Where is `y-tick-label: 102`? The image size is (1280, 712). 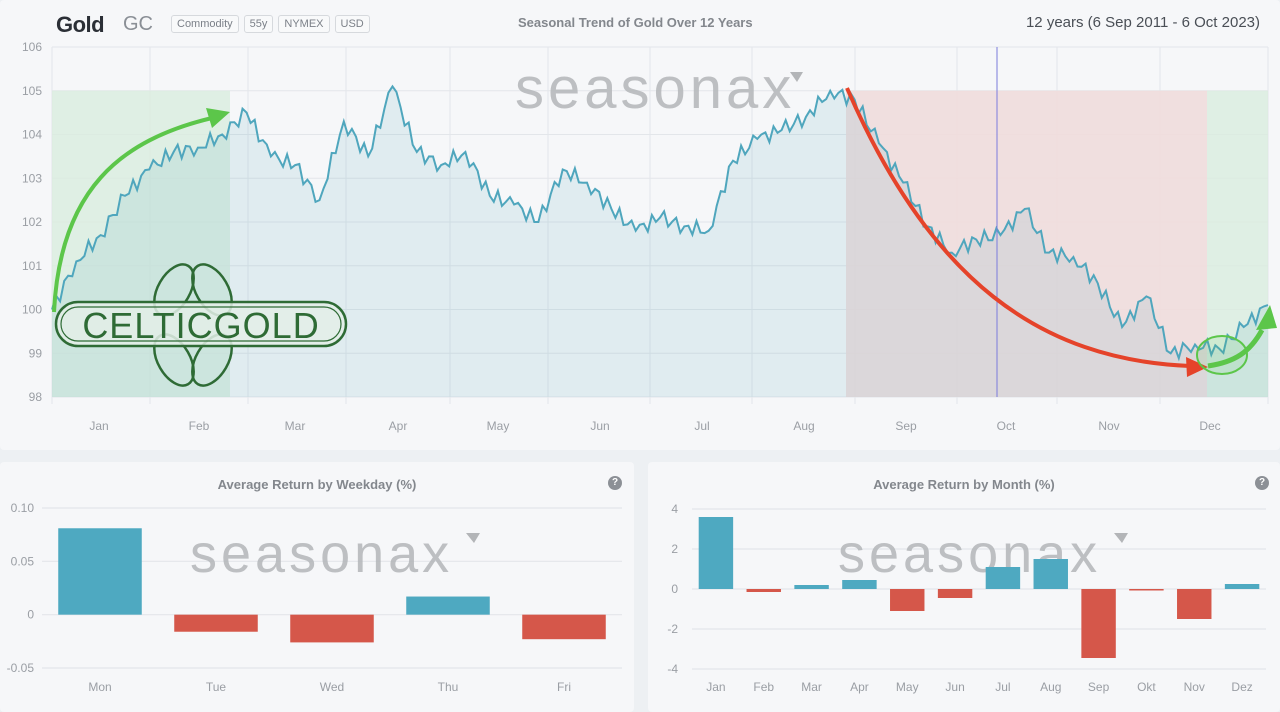
y-tick-label: 102 is located at coordinates (32, 222).